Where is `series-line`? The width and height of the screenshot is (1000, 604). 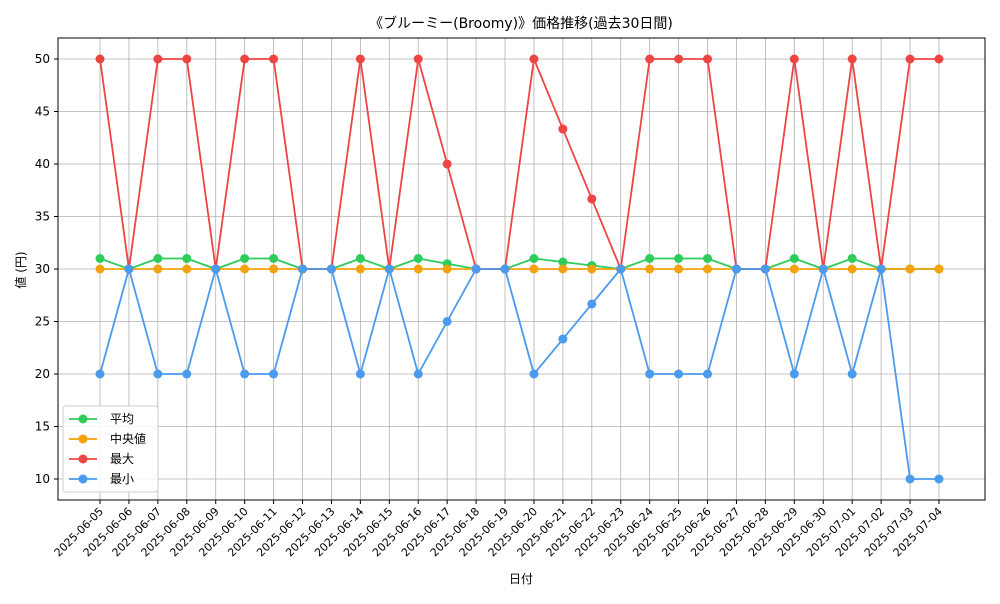 series-line is located at coordinates (519, 263).